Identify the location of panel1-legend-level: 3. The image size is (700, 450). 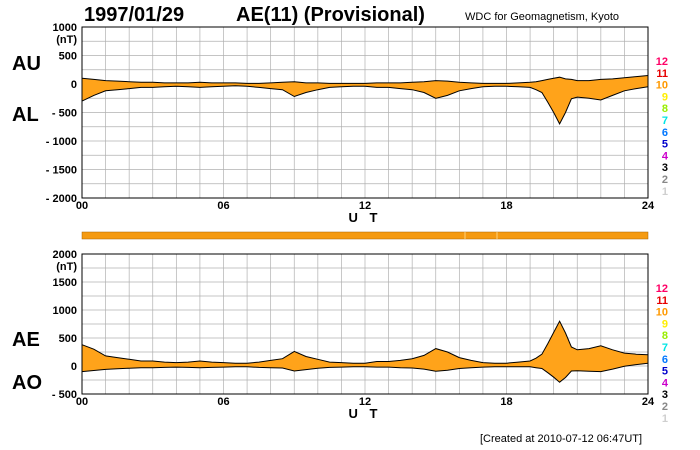
(665, 168).